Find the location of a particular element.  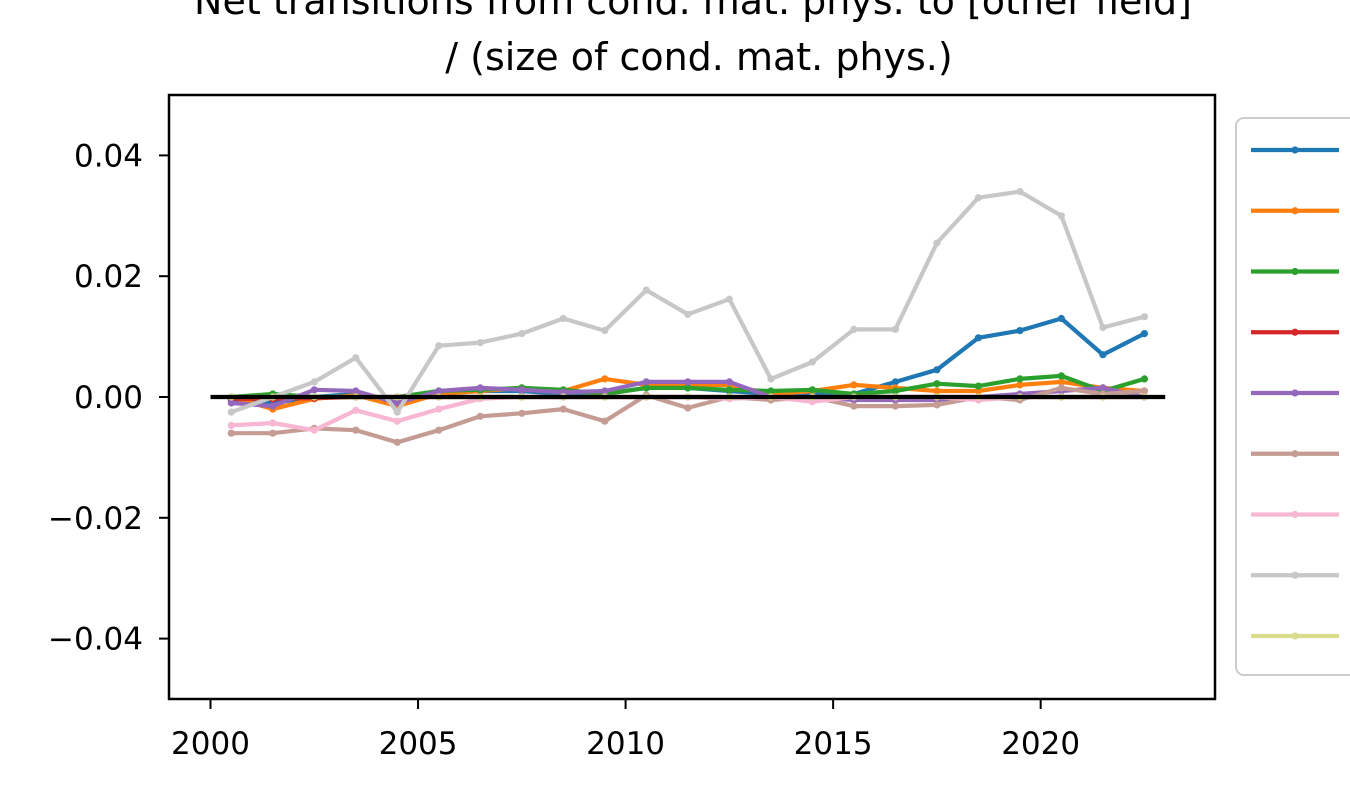

x-tick-label: 2010 is located at coordinates (625, 744).